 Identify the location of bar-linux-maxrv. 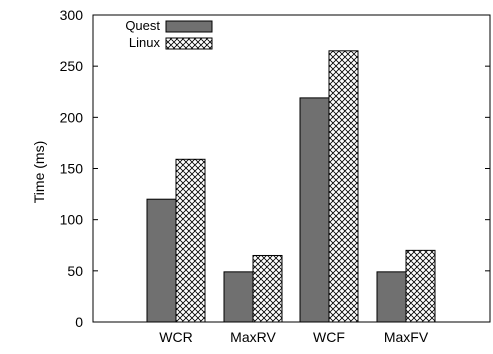
(267, 288).